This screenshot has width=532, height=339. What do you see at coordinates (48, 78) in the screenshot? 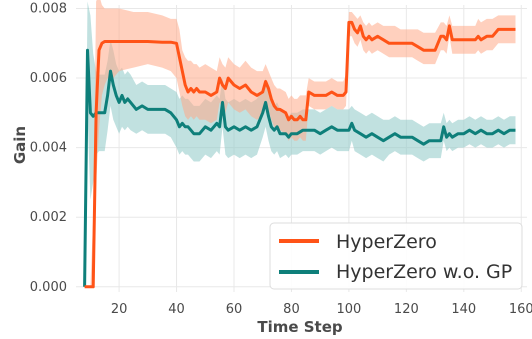
I see `y-tick-label: 0.006` at bounding box center [48, 78].